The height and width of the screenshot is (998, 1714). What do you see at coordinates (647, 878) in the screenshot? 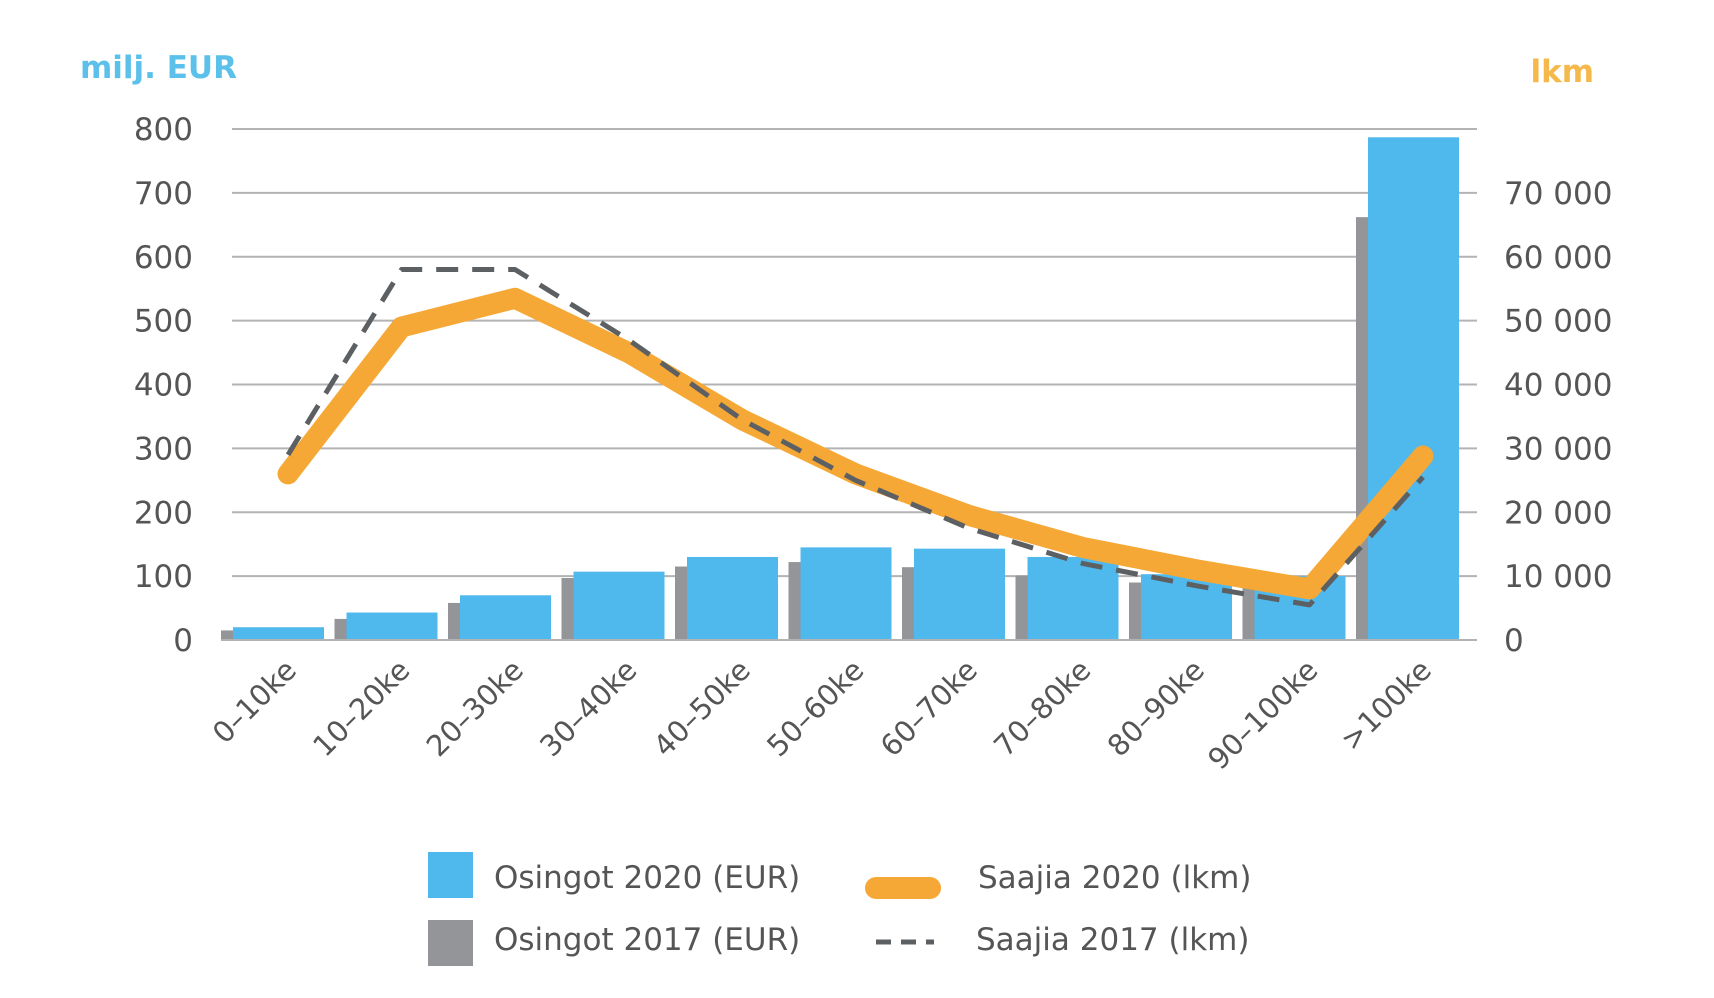
I see `legend-label-osingot-2020: Osingot 2020 (EUR)` at bounding box center [647, 878].